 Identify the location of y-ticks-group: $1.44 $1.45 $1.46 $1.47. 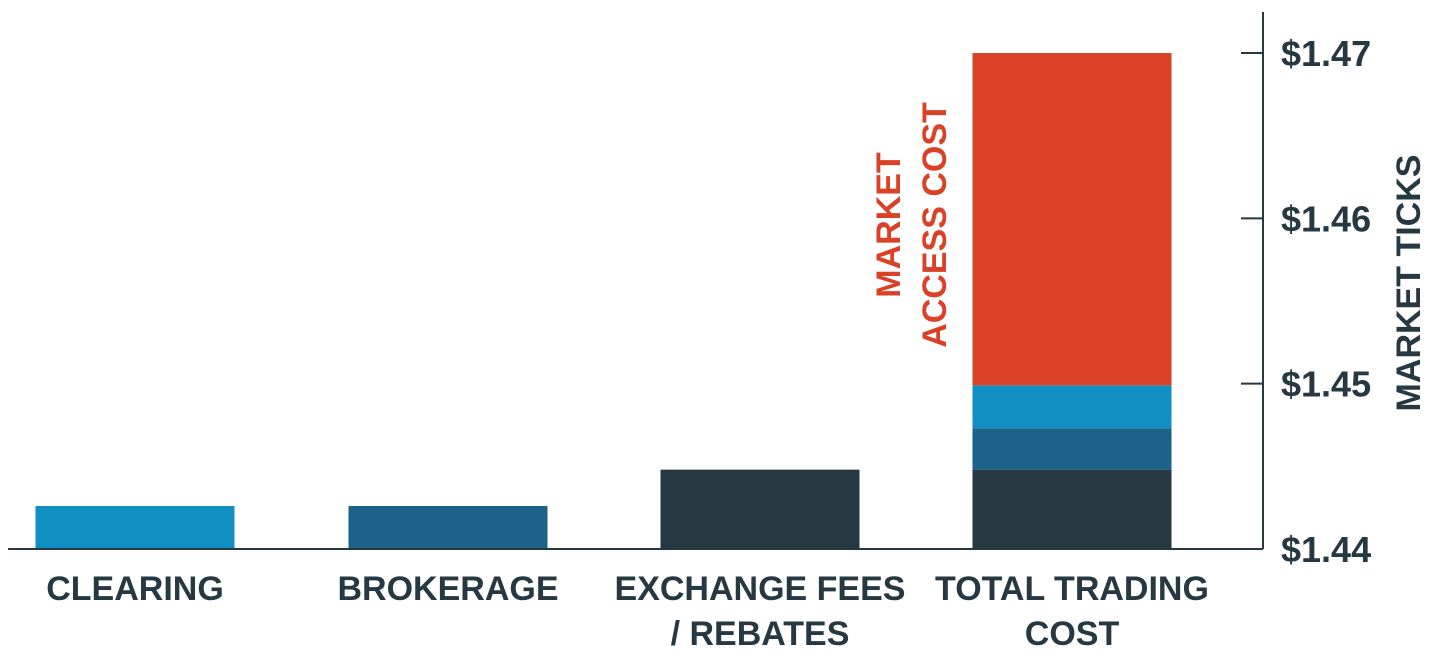
(1306, 301).